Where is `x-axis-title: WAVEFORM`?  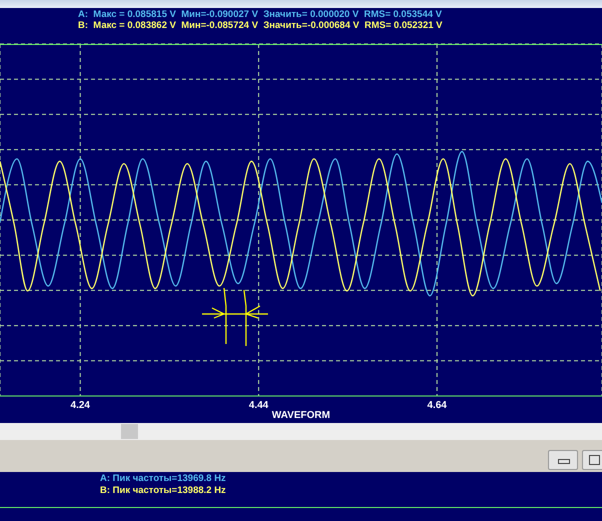 x-axis-title: WAVEFORM is located at coordinates (301, 415).